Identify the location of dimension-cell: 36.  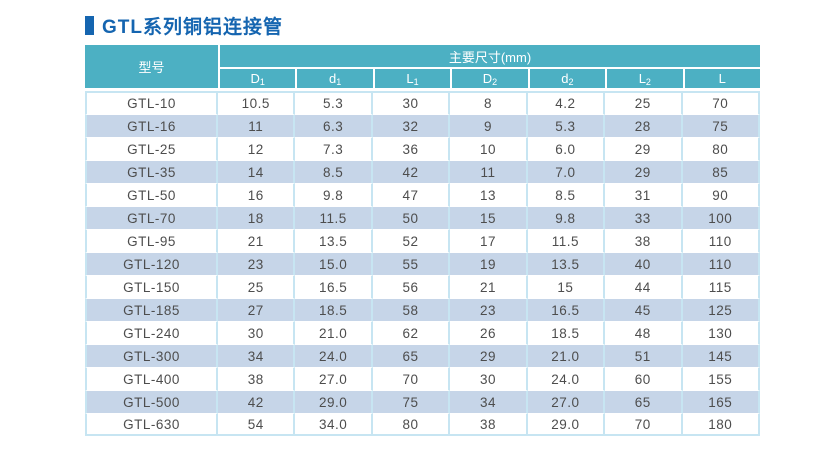
(411, 148).